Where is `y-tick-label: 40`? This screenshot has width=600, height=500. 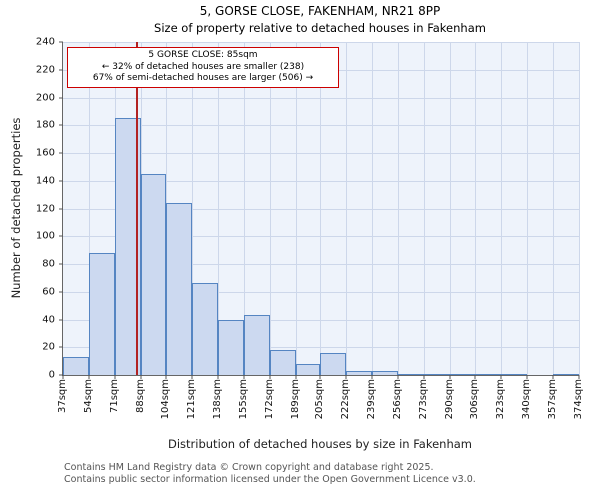
y-tick-label: 40 is located at coordinates (48, 319).